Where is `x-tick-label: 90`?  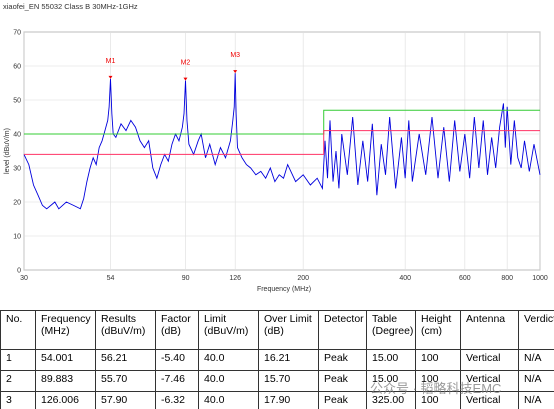
x-tick-label: 90 is located at coordinates (186, 278).